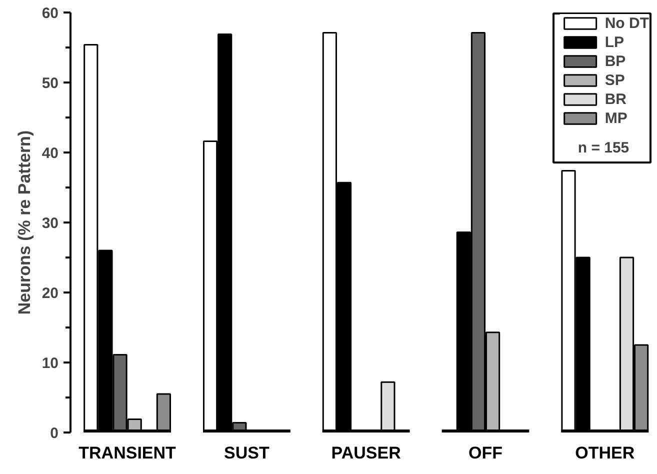  What do you see at coordinates (54, 433) in the screenshot?
I see `y-tick-label: 0` at bounding box center [54, 433].